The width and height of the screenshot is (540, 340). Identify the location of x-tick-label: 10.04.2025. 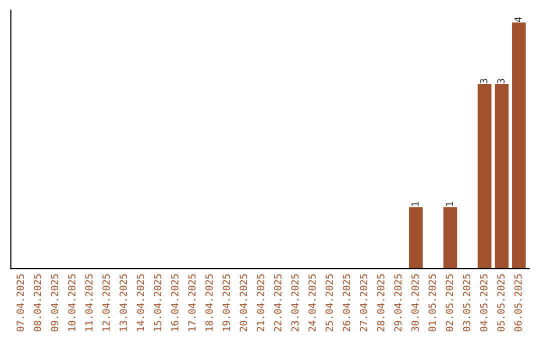
(72, 302).